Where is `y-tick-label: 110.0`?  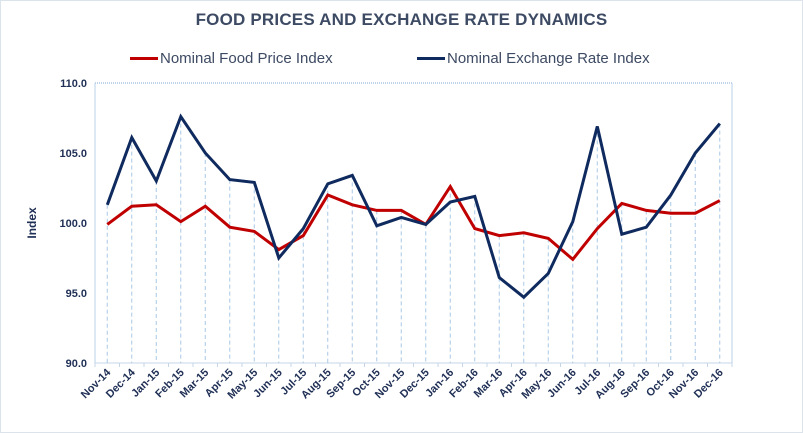 y-tick-label: 110.0 is located at coordinates (73, 84).